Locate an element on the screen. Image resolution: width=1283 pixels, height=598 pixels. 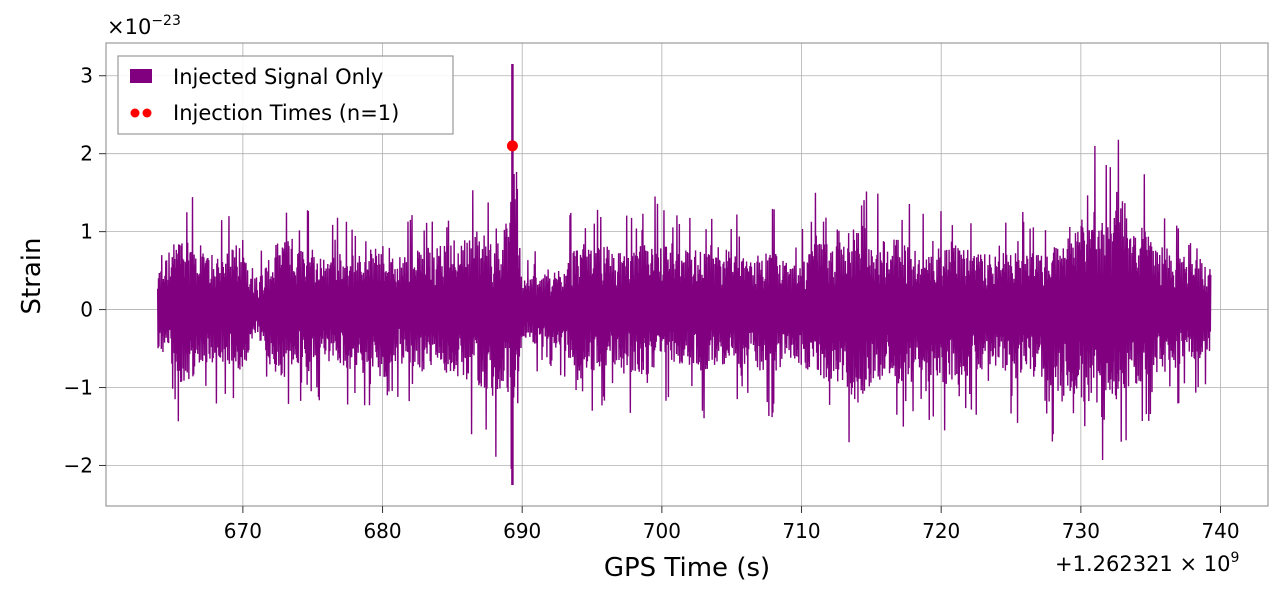
legend-box is located at coordinates (285, 95).